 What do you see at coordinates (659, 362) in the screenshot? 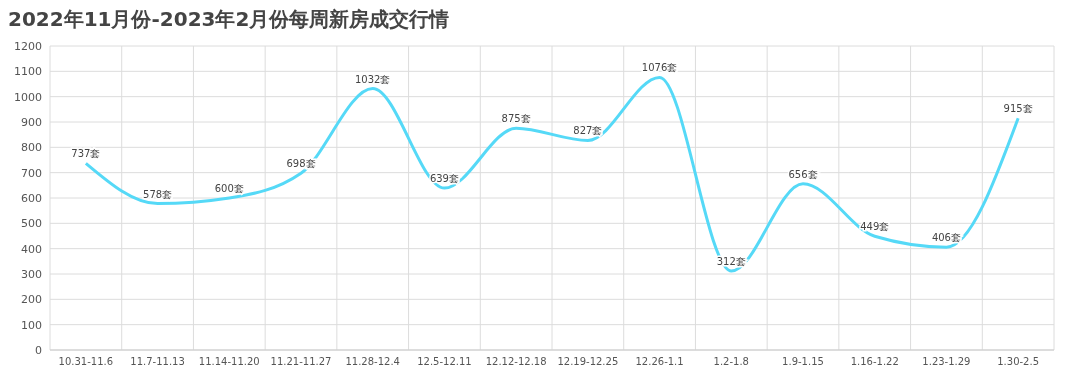
I see `x-tick-label: 12.26-1.1` at bounding box center [659, 362].